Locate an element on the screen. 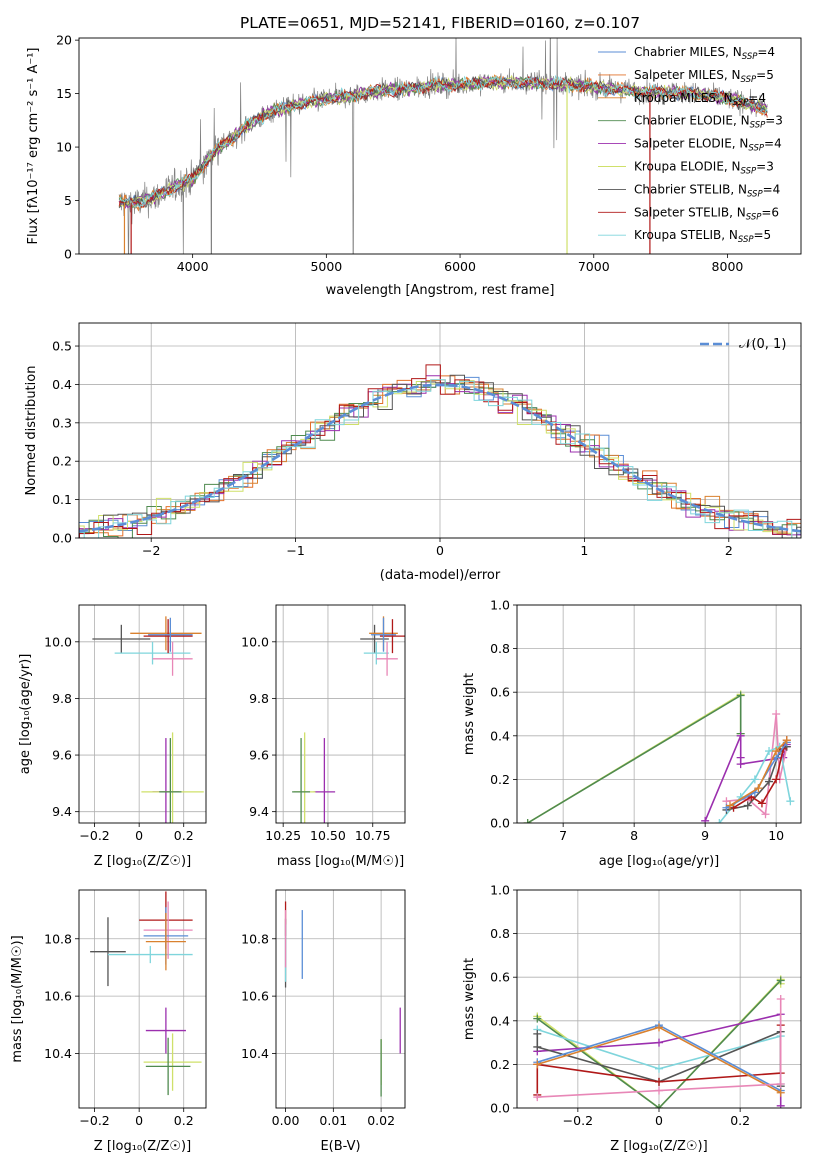 This screenshot has height=1170, width=819. x-tick-label: 1 is located at coordinates (584, 550).